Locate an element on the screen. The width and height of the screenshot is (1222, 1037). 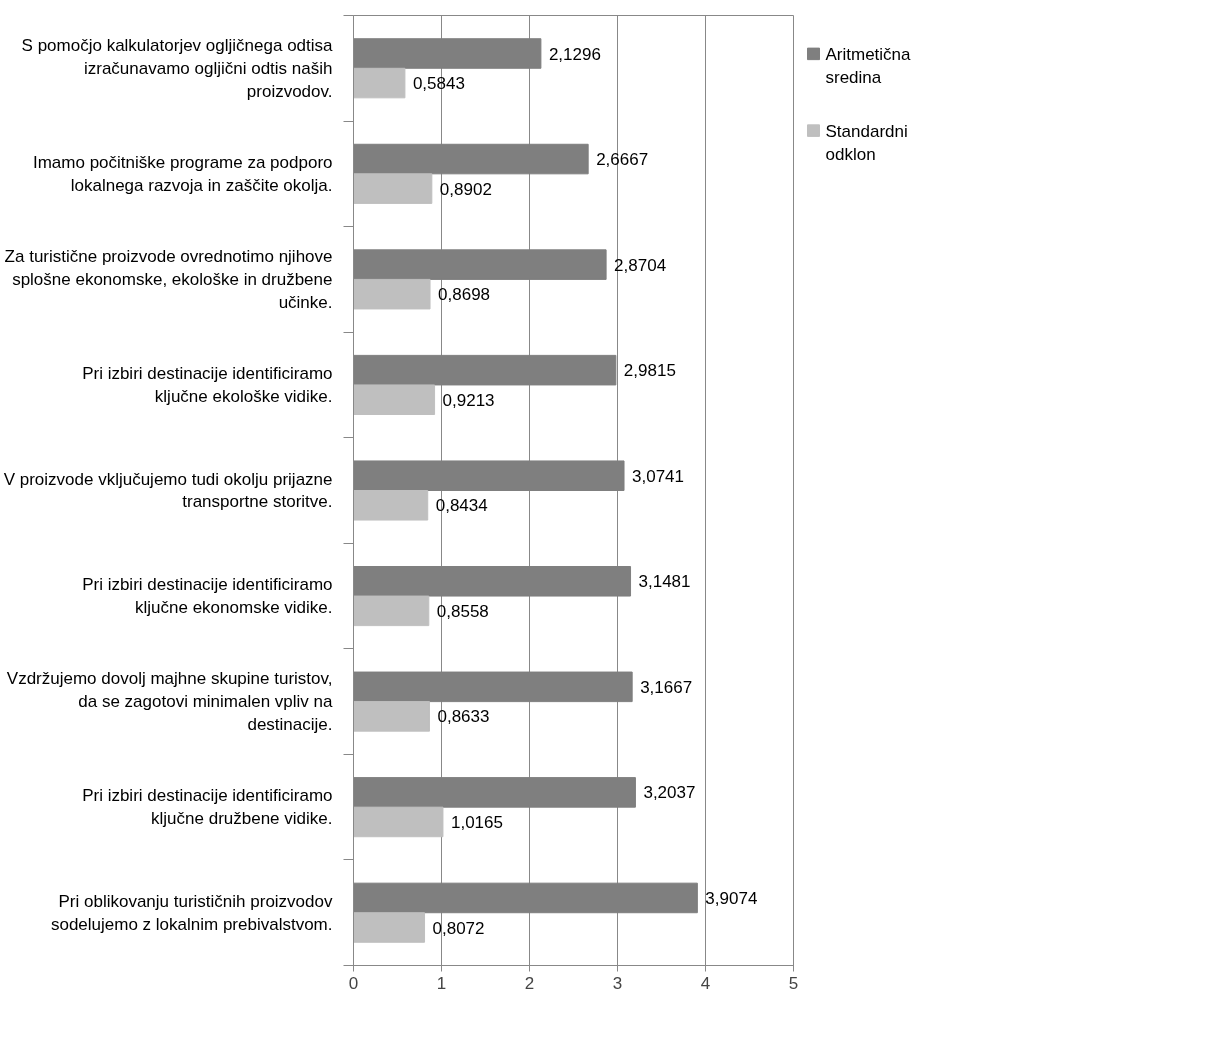
data-label: 0,8902 is located at coordinates (465, 189).